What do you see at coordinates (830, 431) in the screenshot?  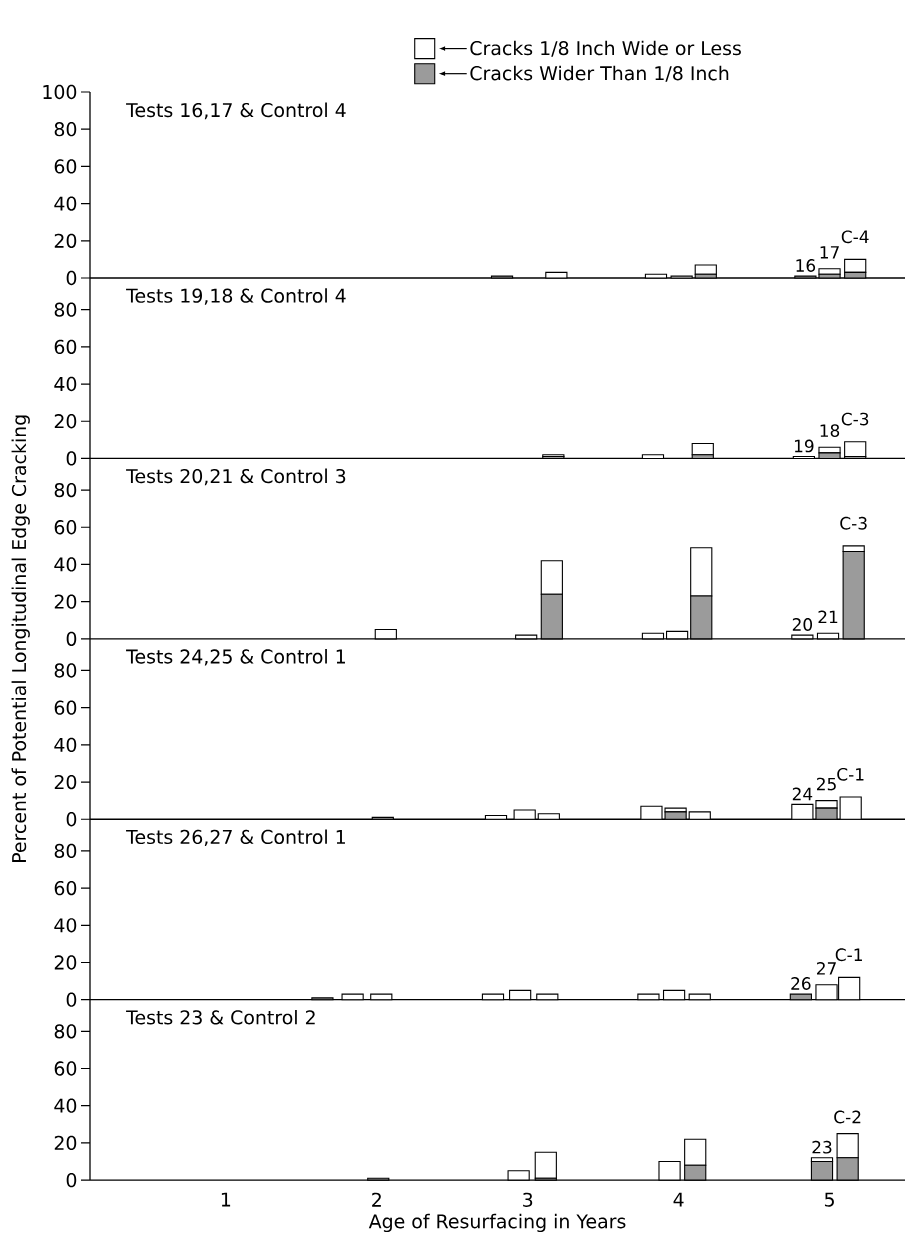 I see `annotation: 18` at bounding box center [830, 431].